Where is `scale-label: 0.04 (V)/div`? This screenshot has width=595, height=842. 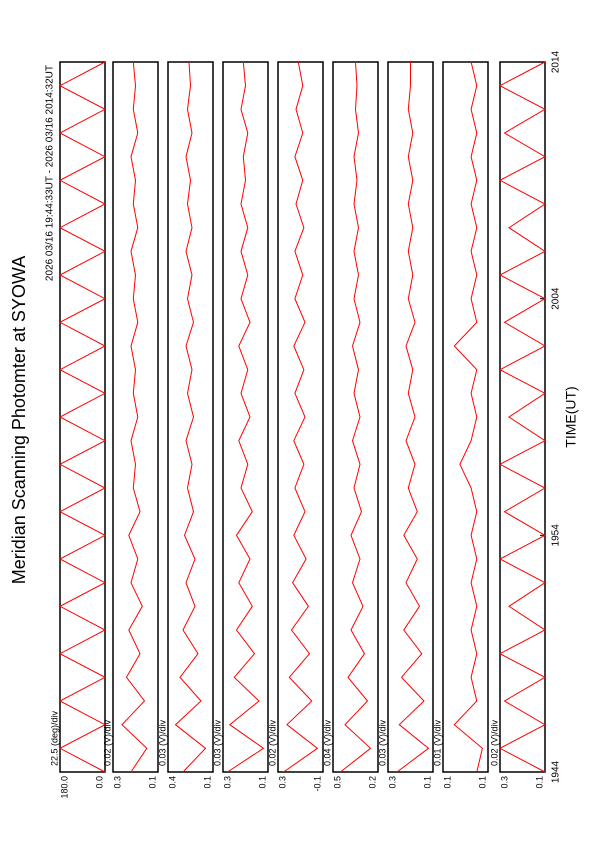
scale-label: 0.04 (V)/div is located at coordinates (327, 742).